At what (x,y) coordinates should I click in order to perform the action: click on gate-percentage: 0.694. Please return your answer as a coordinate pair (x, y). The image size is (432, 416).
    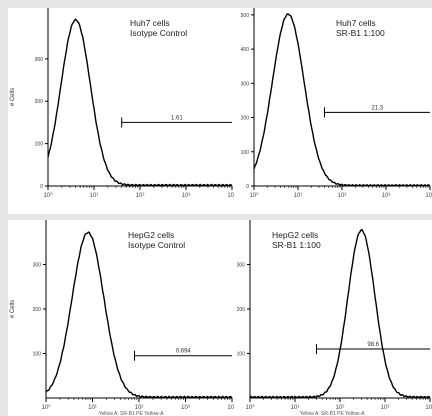
    Looking at the image, I should click on (184, 352).